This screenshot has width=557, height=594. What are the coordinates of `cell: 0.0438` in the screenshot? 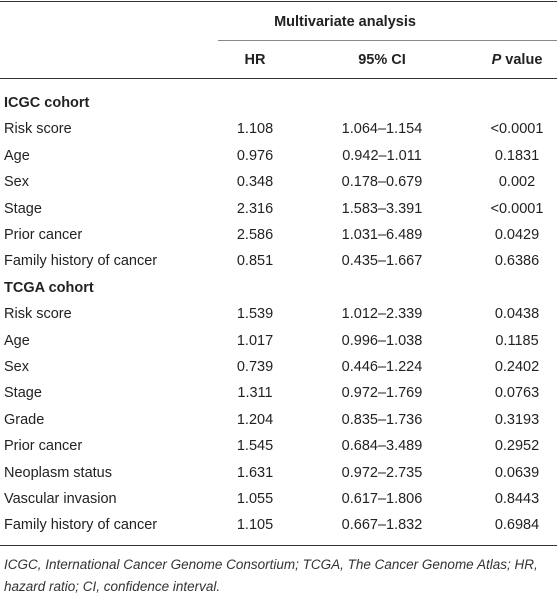 It's located at (517, 314).